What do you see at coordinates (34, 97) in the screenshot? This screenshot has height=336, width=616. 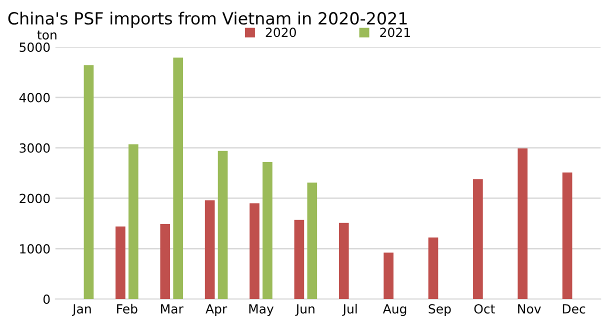 I see `y-tick-label: 4000` at bounding box center [34, 97].